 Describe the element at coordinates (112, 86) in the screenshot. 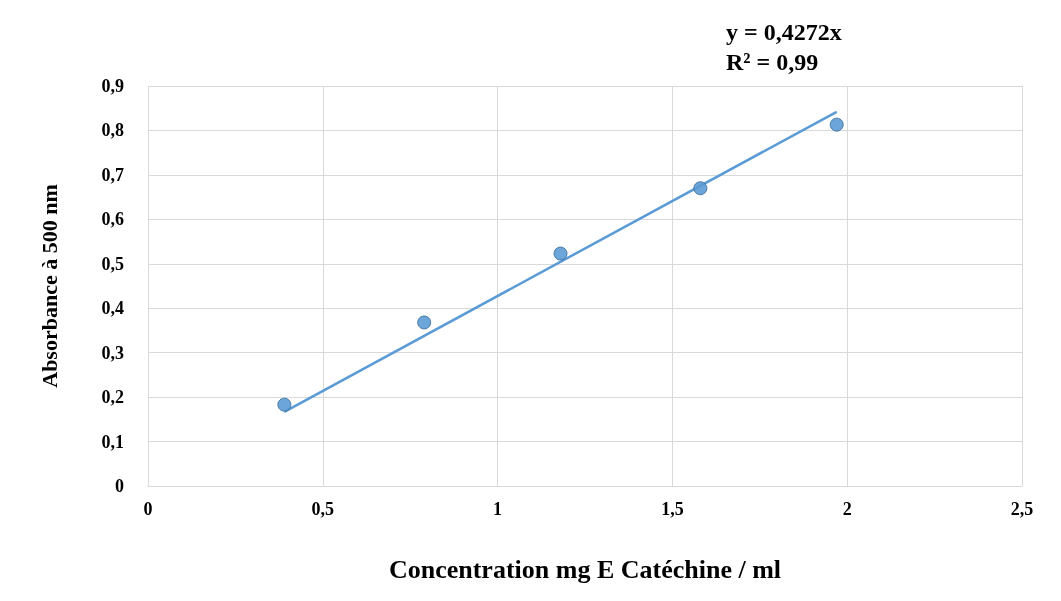

I see `y-tick-label: 0,9` at that location.